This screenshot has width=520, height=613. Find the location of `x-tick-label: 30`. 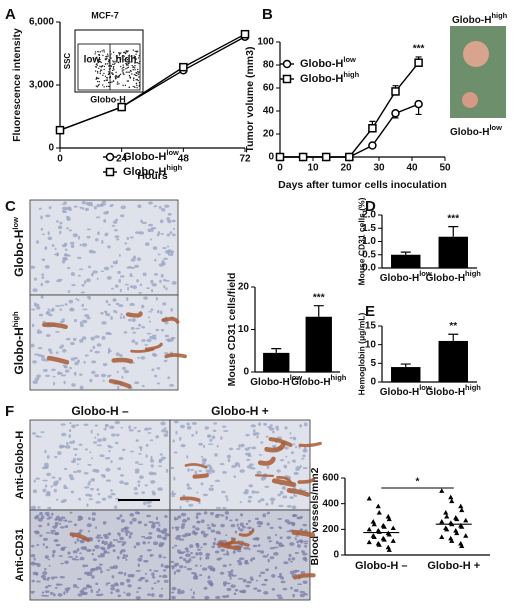

x-tick-label: 30 is located at coordinates (379, 168).